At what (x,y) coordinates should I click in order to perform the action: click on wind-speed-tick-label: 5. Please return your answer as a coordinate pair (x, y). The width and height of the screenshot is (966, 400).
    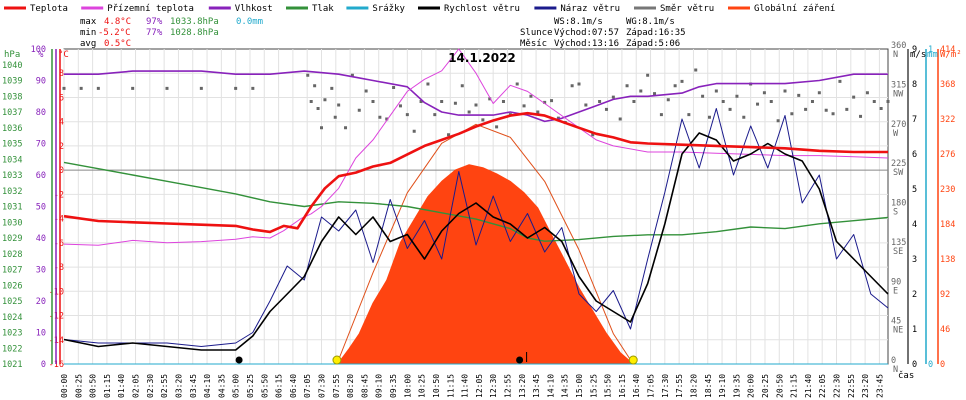
    Looking at the image, I should click on (914, 190).